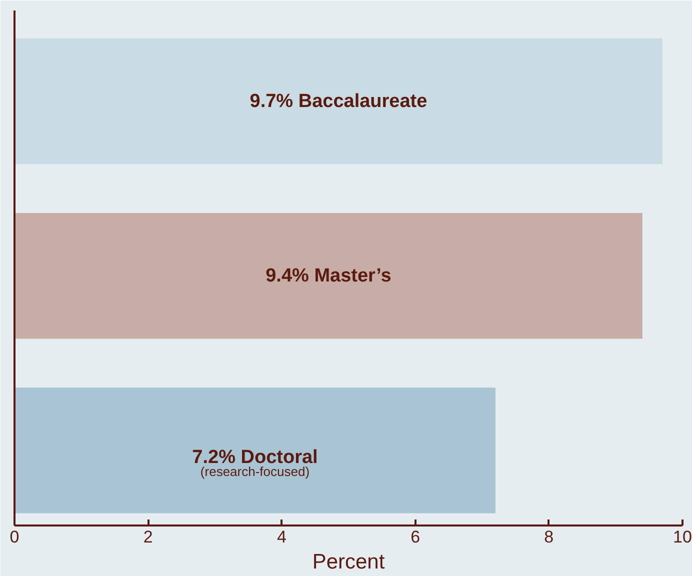 Image resolution: width=692 pixels, height=576 pixels. Describe the element at coordinates (148, 537) in the screenshot. I see `x-tick-label: 2` at that location.